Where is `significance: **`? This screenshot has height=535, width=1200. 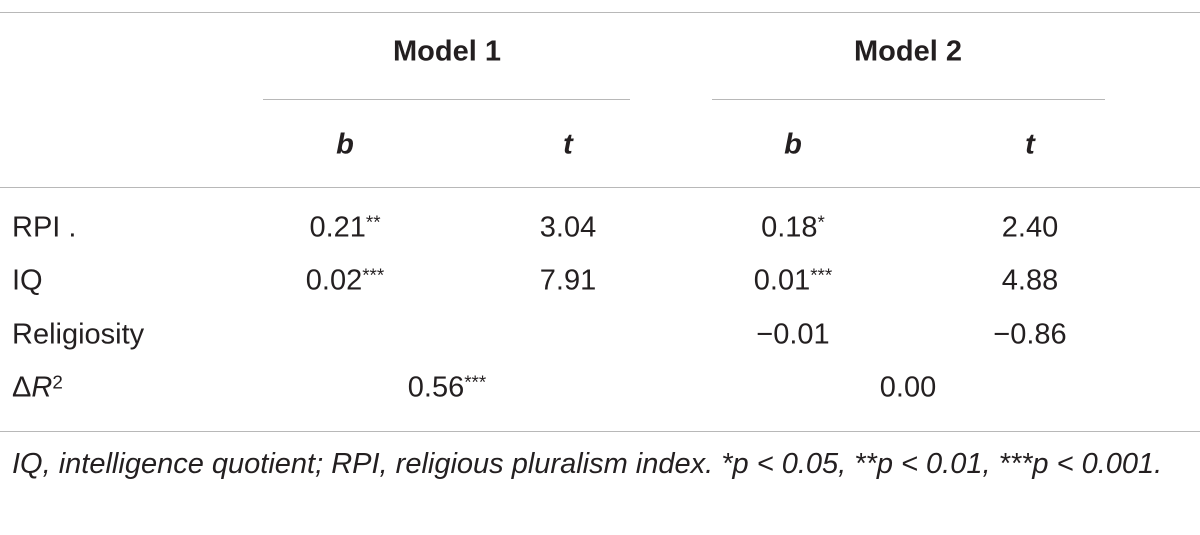 significance: ** is located at coordinates (373, 222).